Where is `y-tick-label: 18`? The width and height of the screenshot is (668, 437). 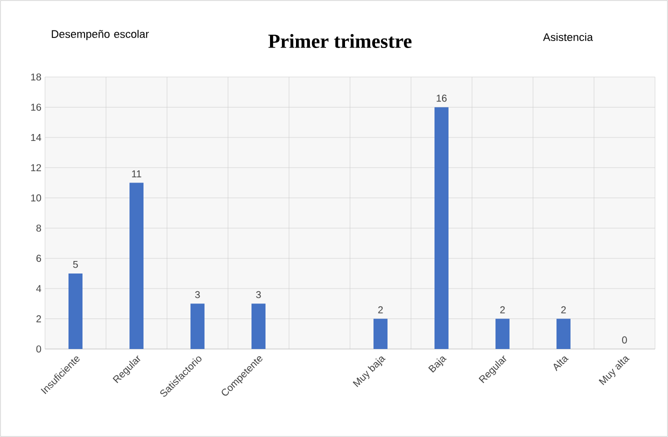 y-tick-label: 18 is located at coordinates (36, 77).